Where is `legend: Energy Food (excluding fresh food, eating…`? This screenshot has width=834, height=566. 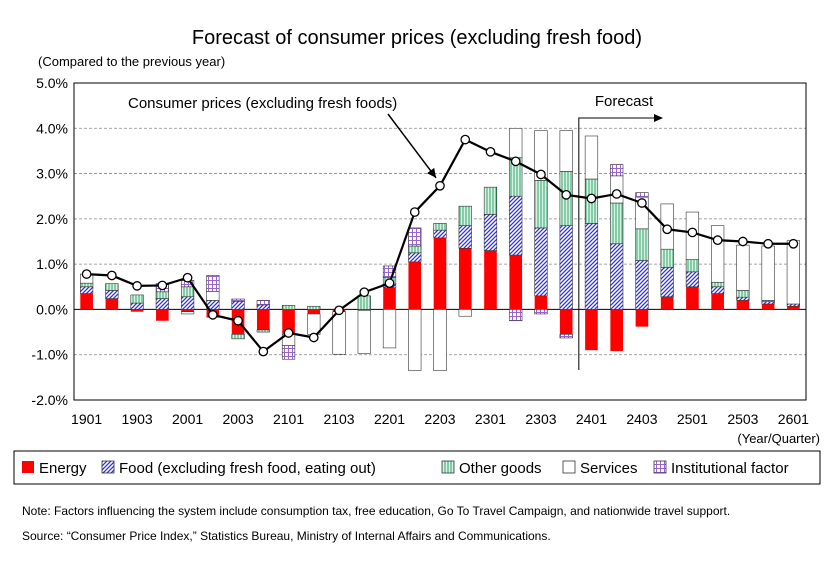
legend: Energy Food (excluding fresh food, eating… is located at coordinates (405, 468).